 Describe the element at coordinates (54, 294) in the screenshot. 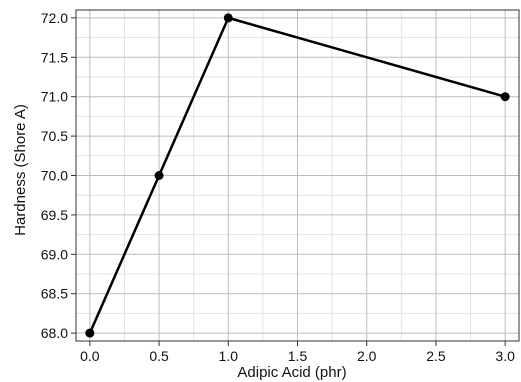

I see `y-tick-label: 68.5` at that location.